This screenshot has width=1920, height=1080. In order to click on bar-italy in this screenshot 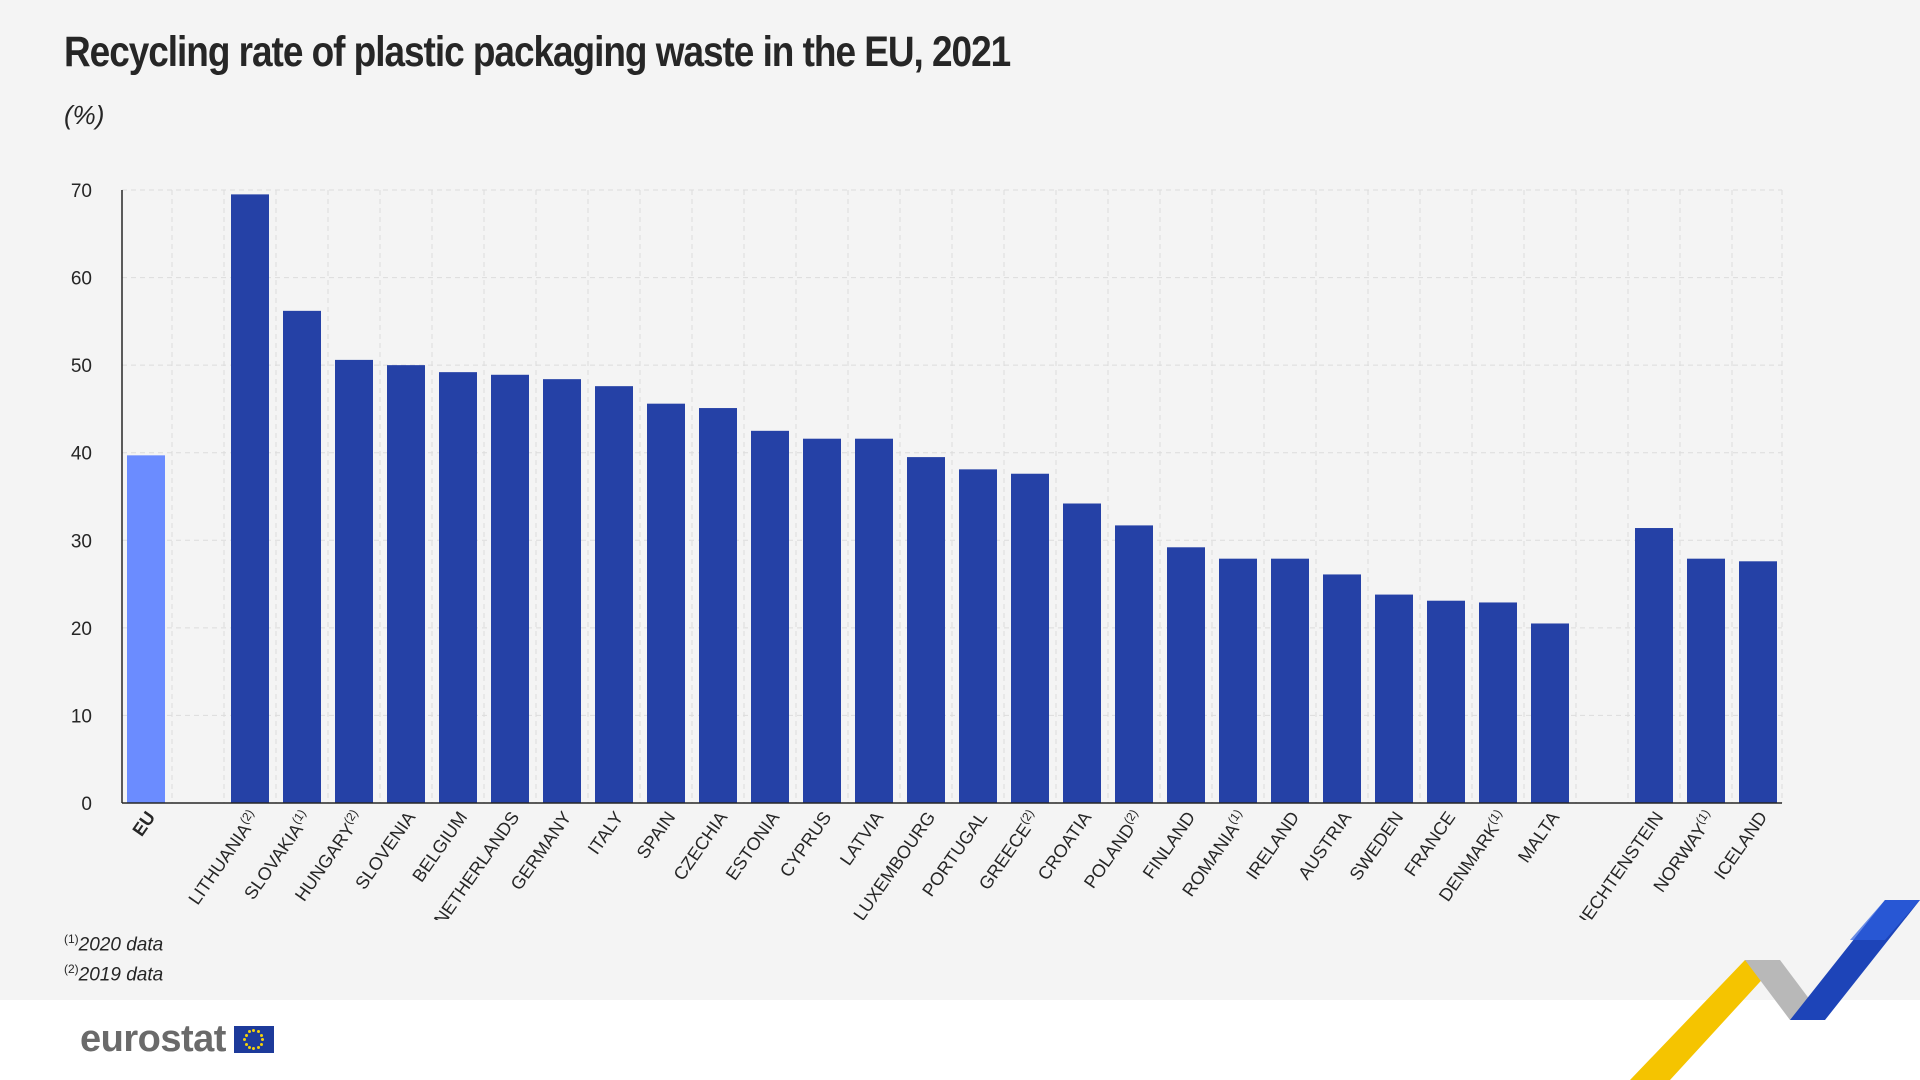, I will do `click(614, 594)`.